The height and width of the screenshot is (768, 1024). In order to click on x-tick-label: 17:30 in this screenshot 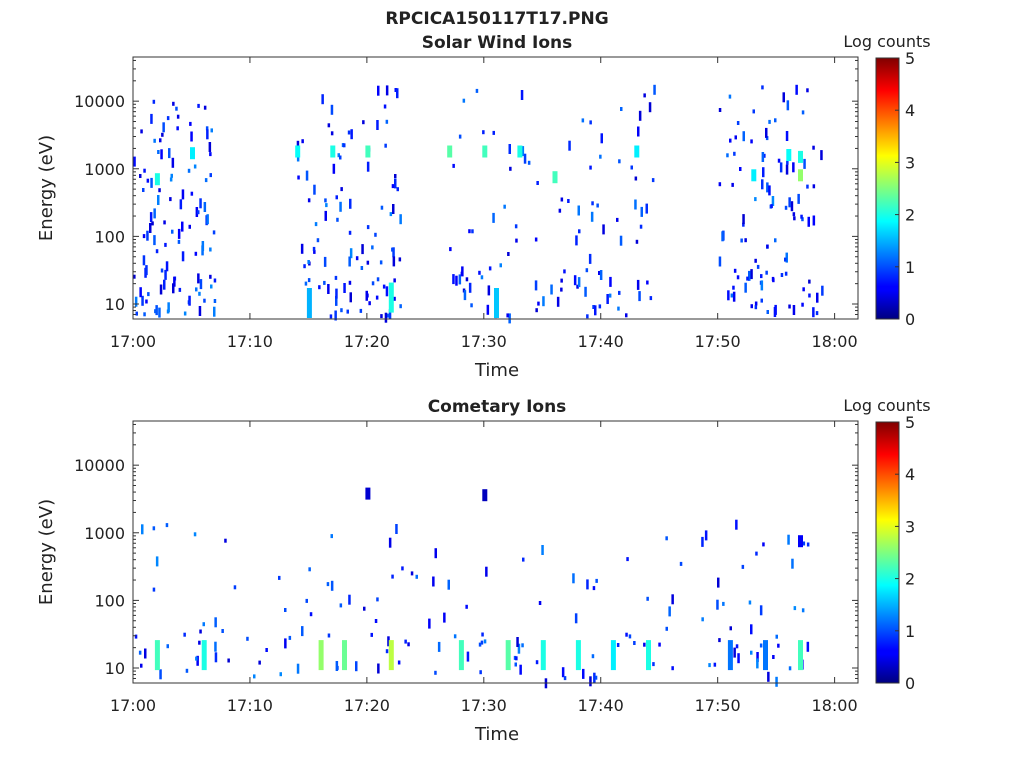, I will do `click(484, 341)`.